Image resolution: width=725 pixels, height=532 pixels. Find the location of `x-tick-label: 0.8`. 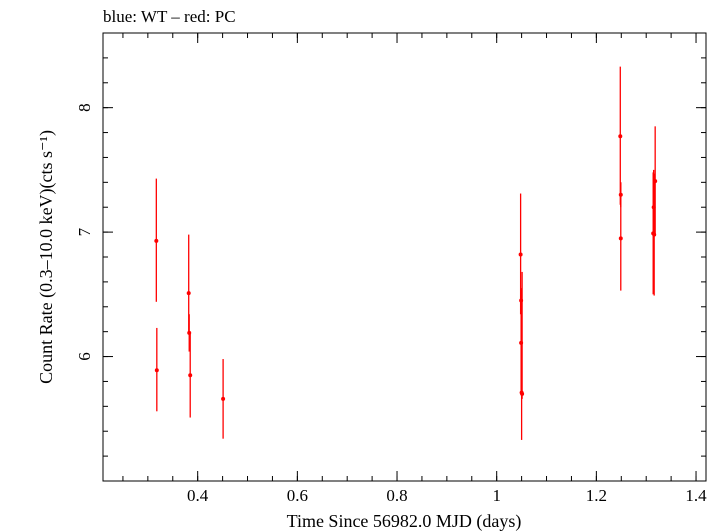

x-tick-label: 0.8 is located at coordinates (396, 495).